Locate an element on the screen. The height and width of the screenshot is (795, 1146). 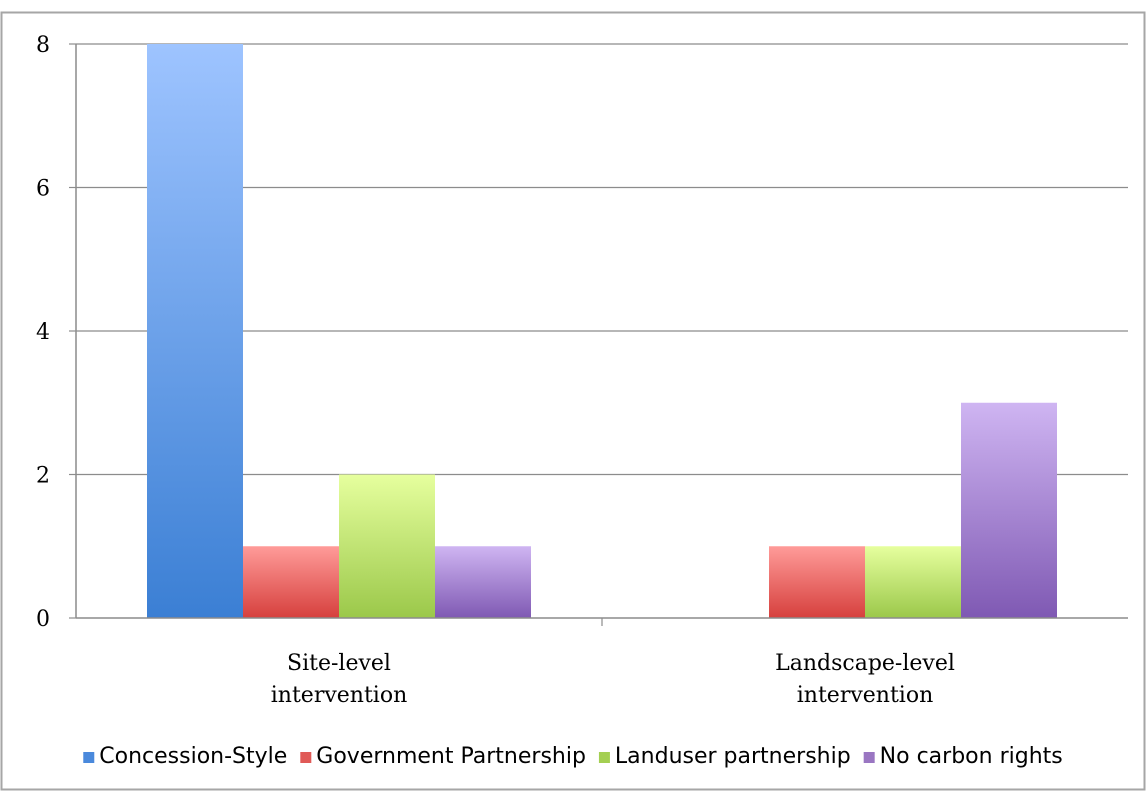
y-tick-label: 8 is located at coordinates (43, 45).